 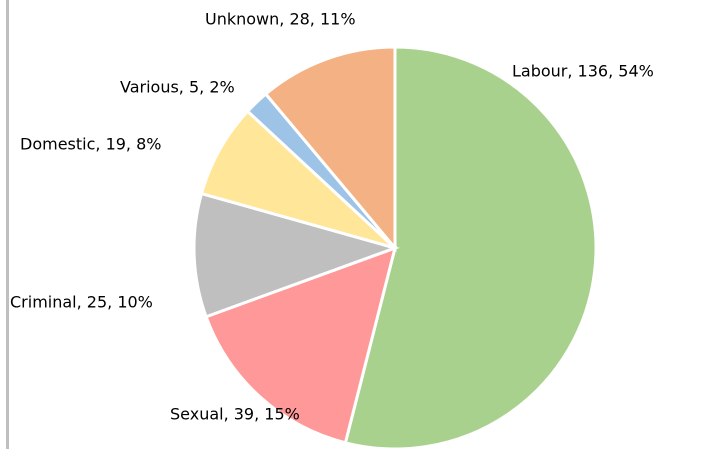 I want to click on data-label: Unknown, 28, 11%, so click(x=280, y=19).